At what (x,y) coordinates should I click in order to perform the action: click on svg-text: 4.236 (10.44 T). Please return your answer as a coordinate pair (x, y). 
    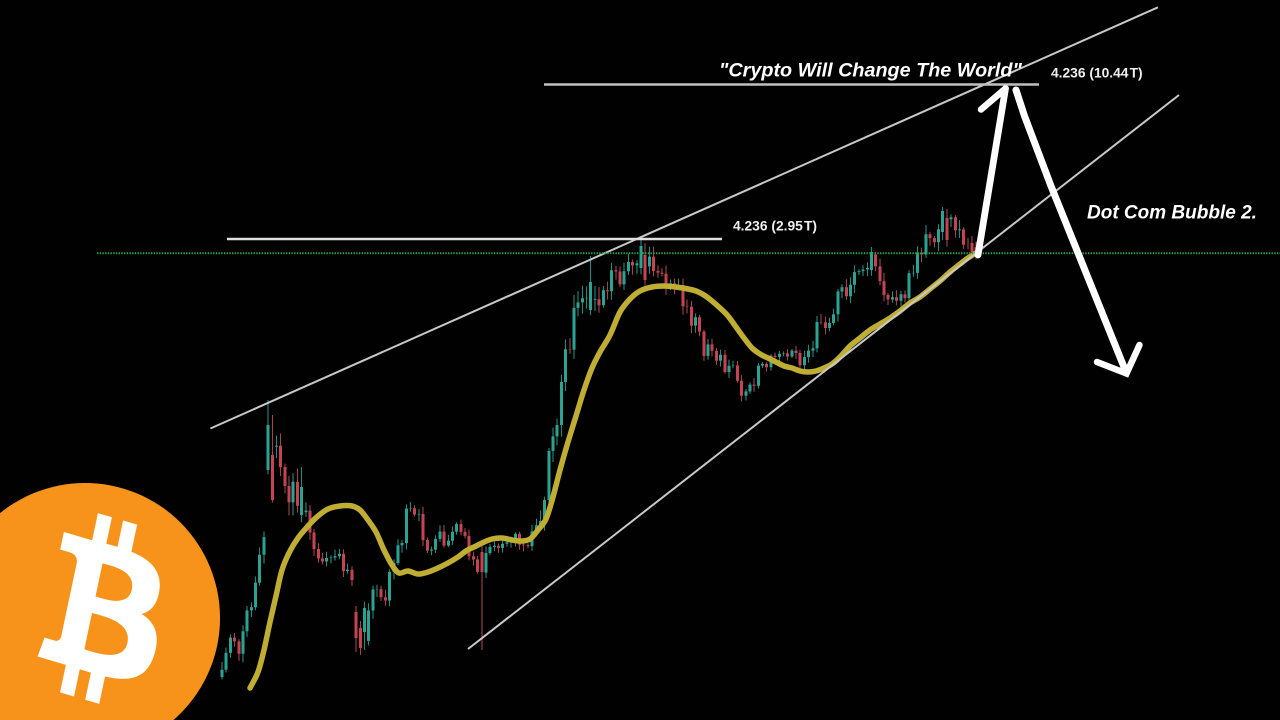
    Looking at the image, I should click on (1097, 73).